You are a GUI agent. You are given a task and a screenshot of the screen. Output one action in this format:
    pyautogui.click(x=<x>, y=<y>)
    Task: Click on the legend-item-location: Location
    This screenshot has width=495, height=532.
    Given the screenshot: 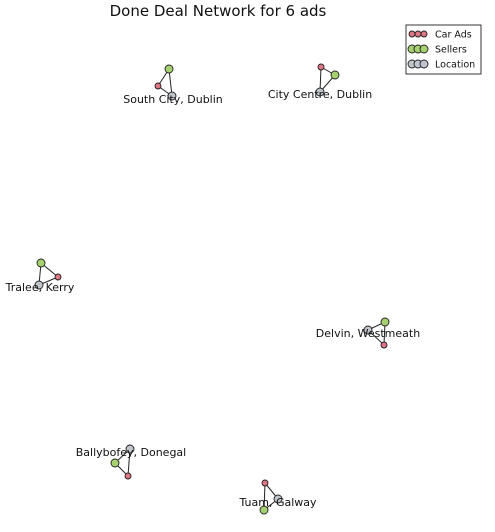 What is the action you would take?
    pyautogui.click(x=441, y=65)
    